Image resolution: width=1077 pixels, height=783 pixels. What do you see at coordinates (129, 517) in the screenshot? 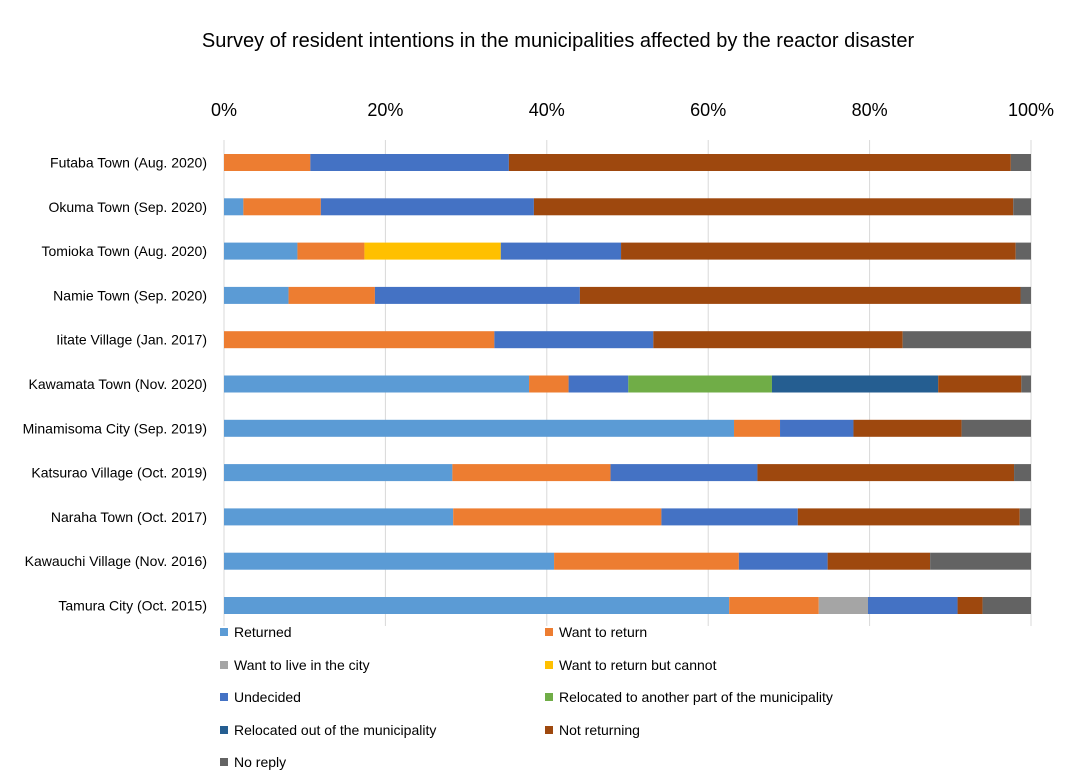
I see `category-label: Naraha Town (Oct. 2017)` at bounding box center [129, 517].